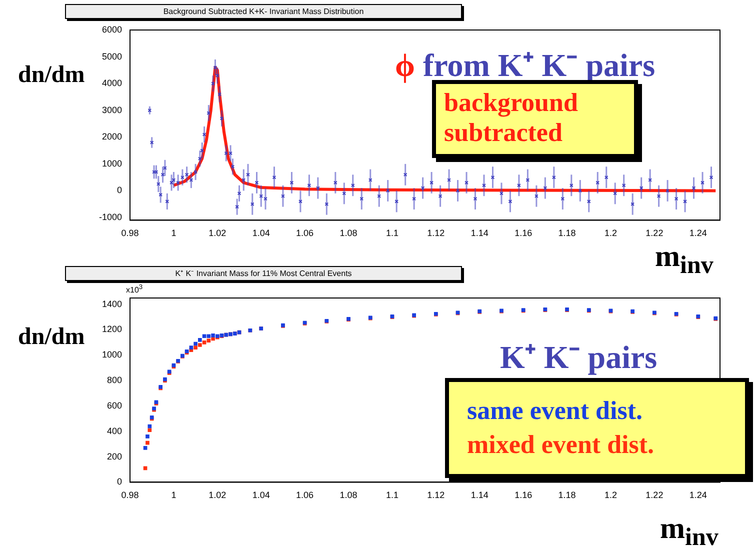  I want to click on y-tick-label: 800, so click(114, 380).